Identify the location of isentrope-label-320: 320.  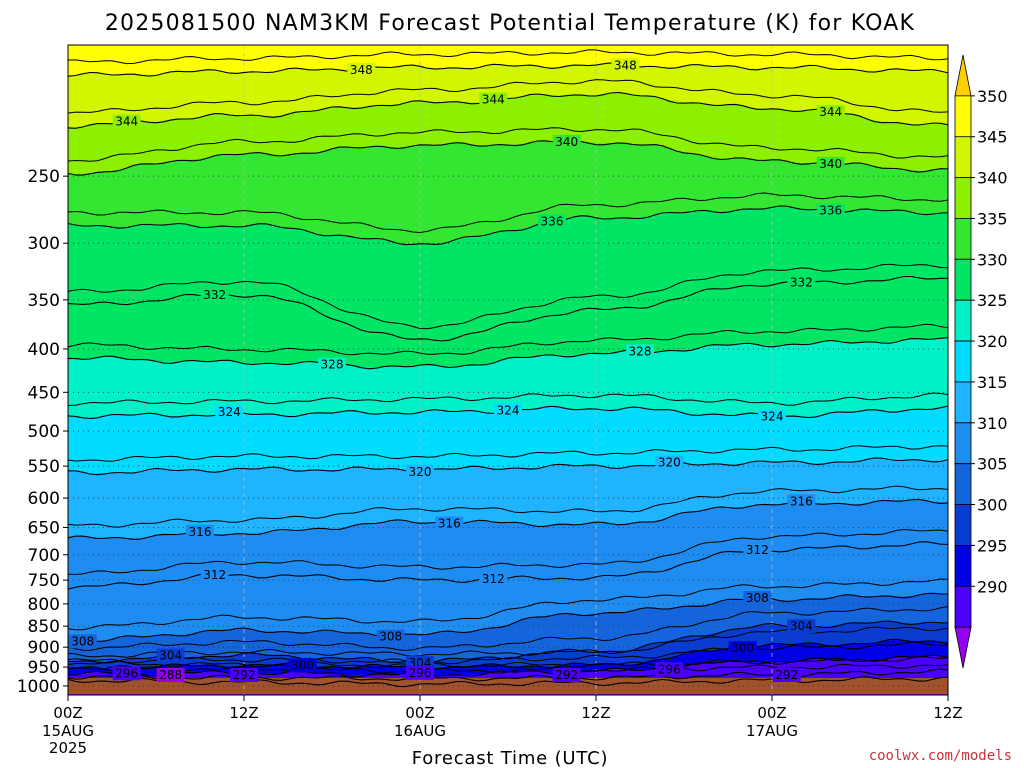
(669, 463).